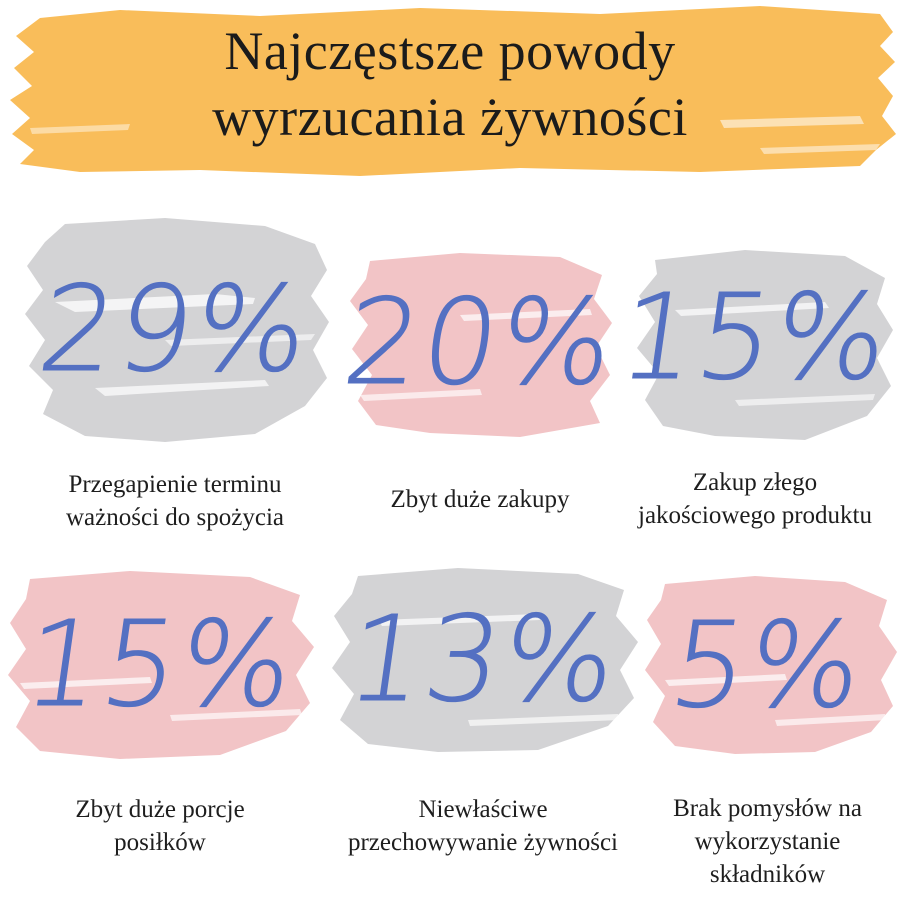  Describe the element at coordinates (483, 842) in the screenshot. I see `caption-line-2: przechowywanie żywności` at that location.